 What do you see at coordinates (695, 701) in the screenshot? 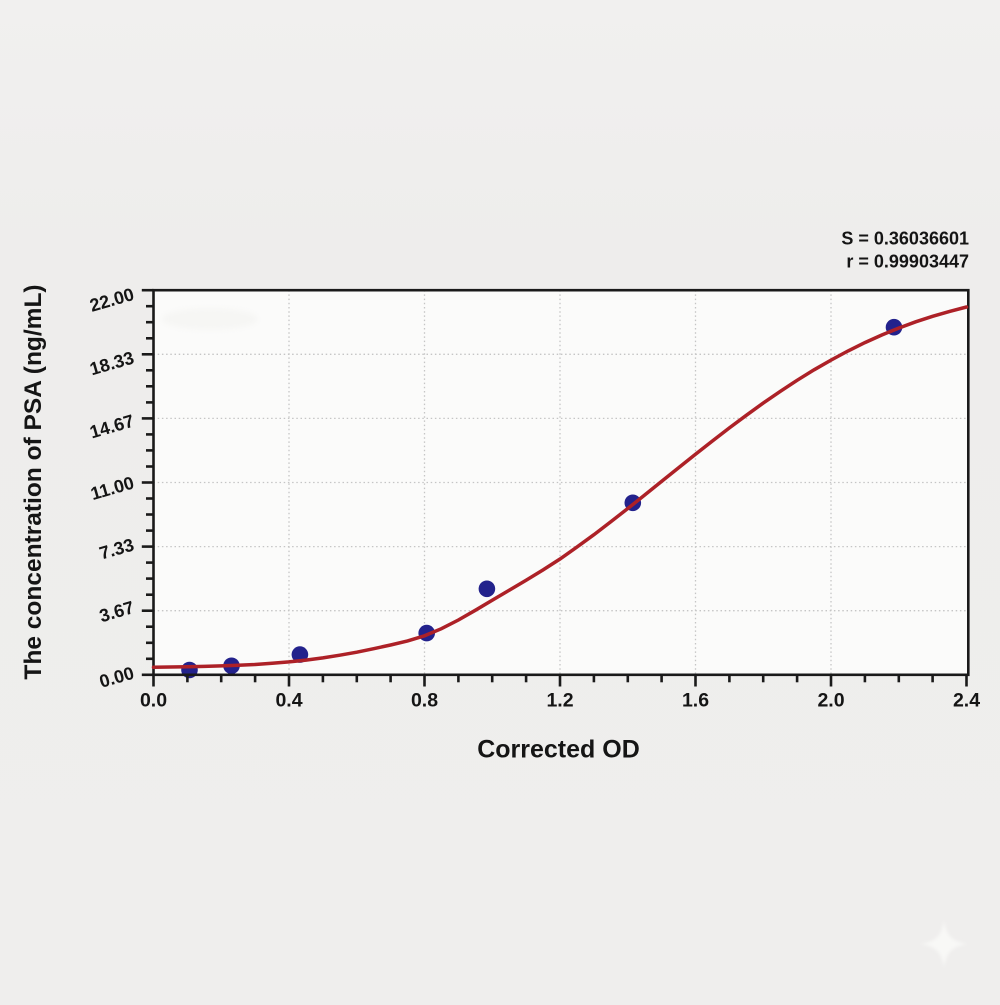
I see `svg-text: 1.6` at bounding box center [695, 701].